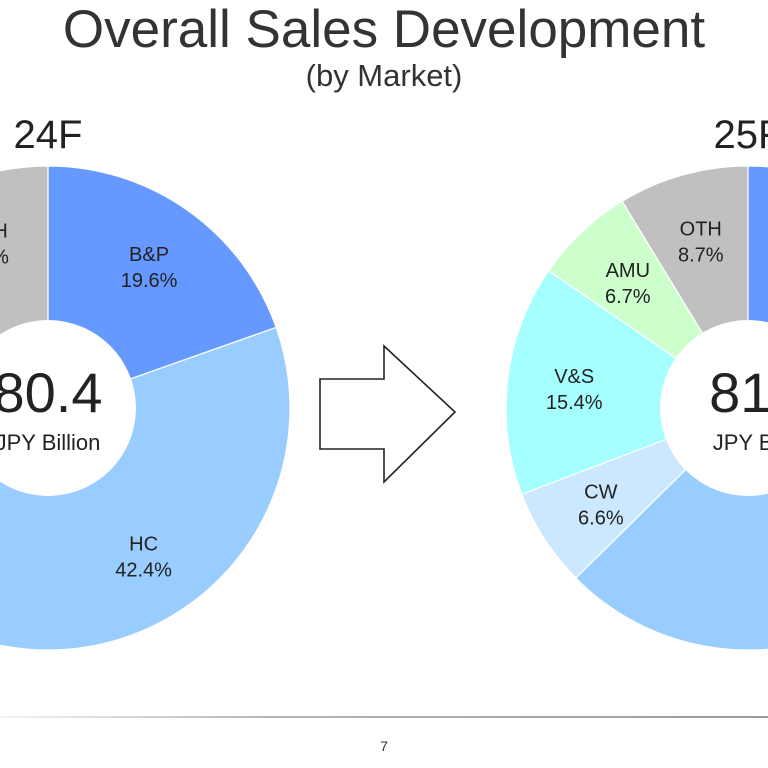  Describe the element at coordinates (50, 442) in the screenshot. I see `center-total-unit: JPY Billion` at that location.